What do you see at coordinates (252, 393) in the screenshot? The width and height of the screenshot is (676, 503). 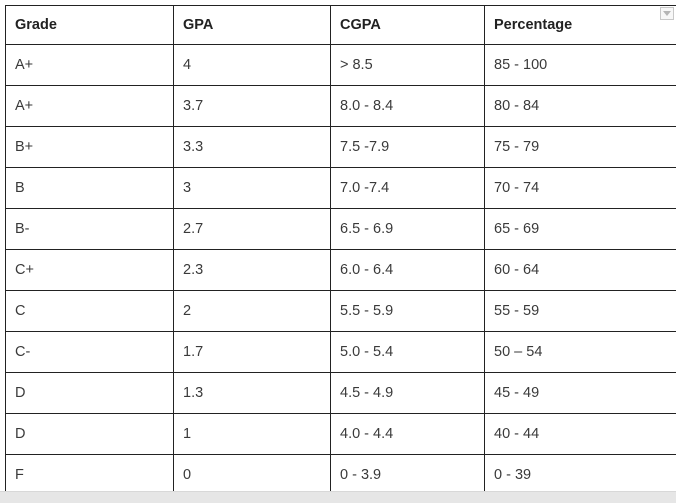 I see `cell-gpa: 1.3` at bounding box center [252, 393].